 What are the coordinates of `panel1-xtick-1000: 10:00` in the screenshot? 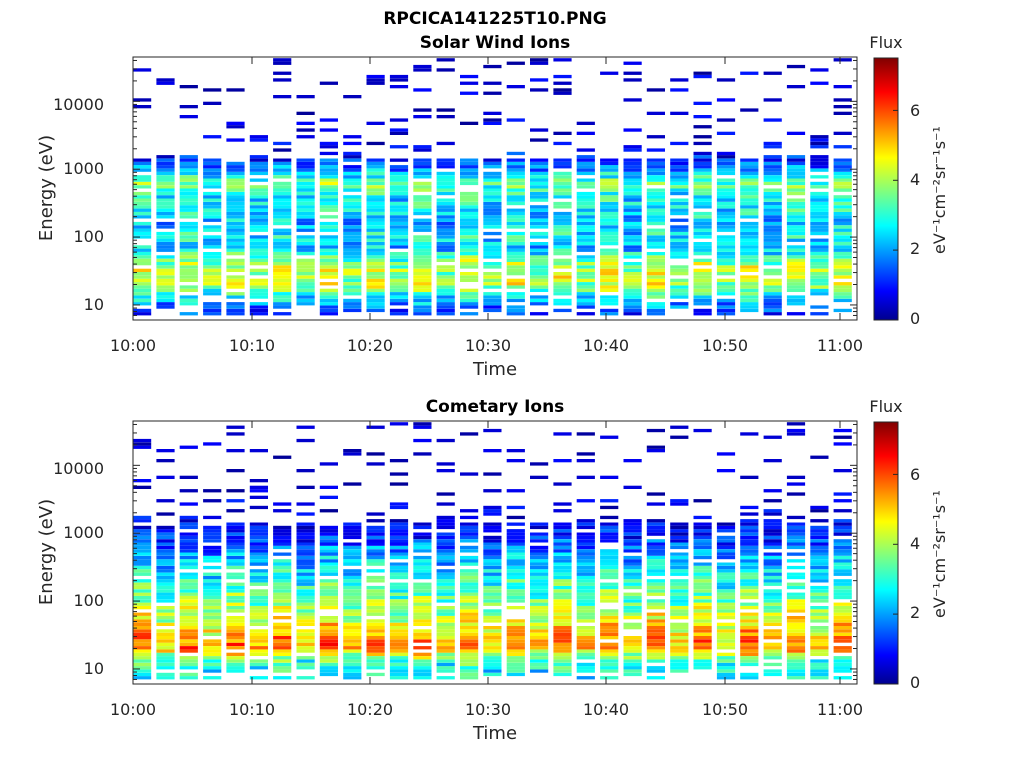 It's located at (133, 345).